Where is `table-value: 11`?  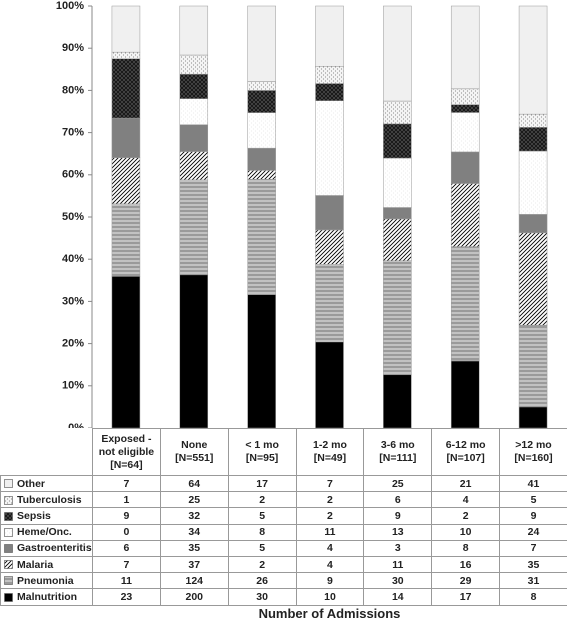
table-value: 11 is located at coordinates (126, 581).